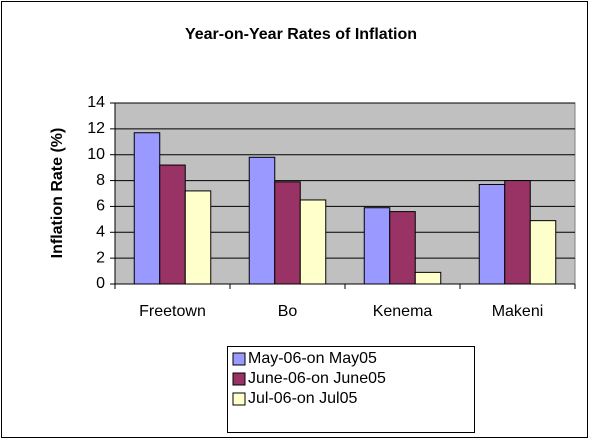 The width and height of the screenshot is (590, 440). What do you see at coordinates (317, 378) in the screenshot?
I see `legend-label: June-06-on June05` at bounding box center [317, 378].